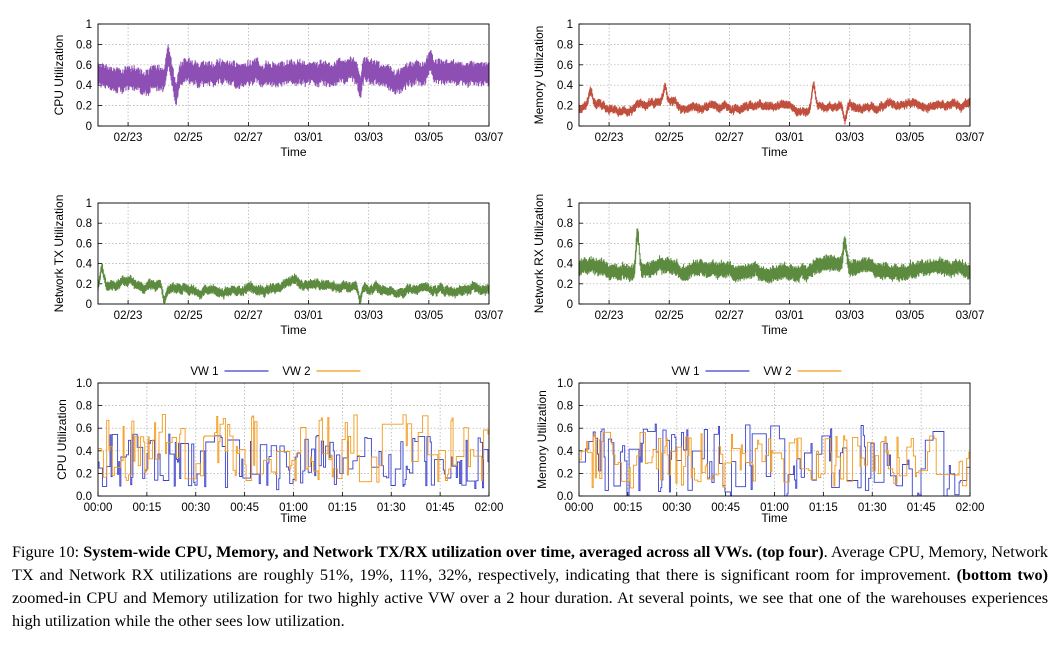 The image size is (1059, 652). I want to click on x-tick-label: 00:45, so click(725, 508).